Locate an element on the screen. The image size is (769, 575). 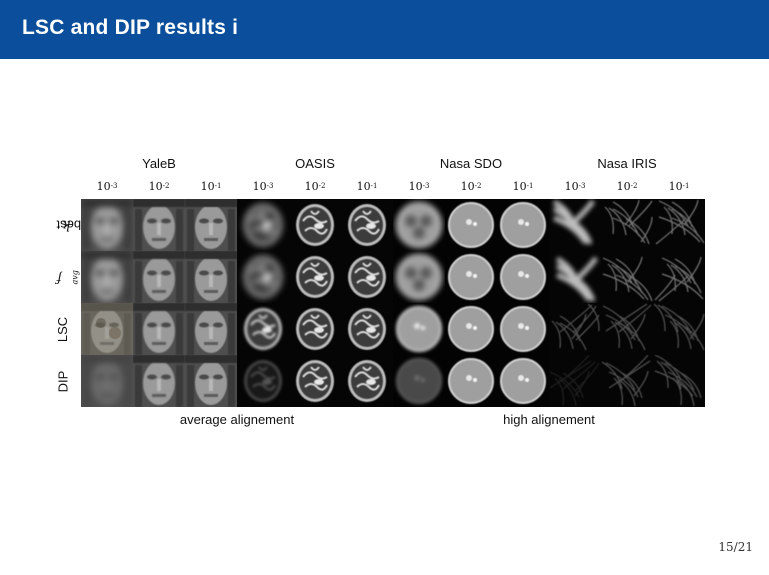
result-image-oasis-k-best--3 is located at coordinates (263, 225).